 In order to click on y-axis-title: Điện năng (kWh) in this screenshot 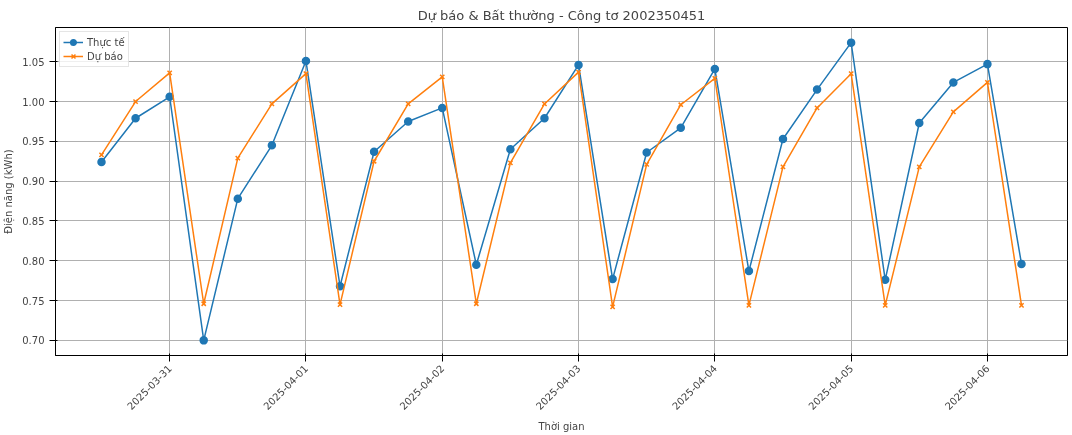, I will do `click(9, 191)`.